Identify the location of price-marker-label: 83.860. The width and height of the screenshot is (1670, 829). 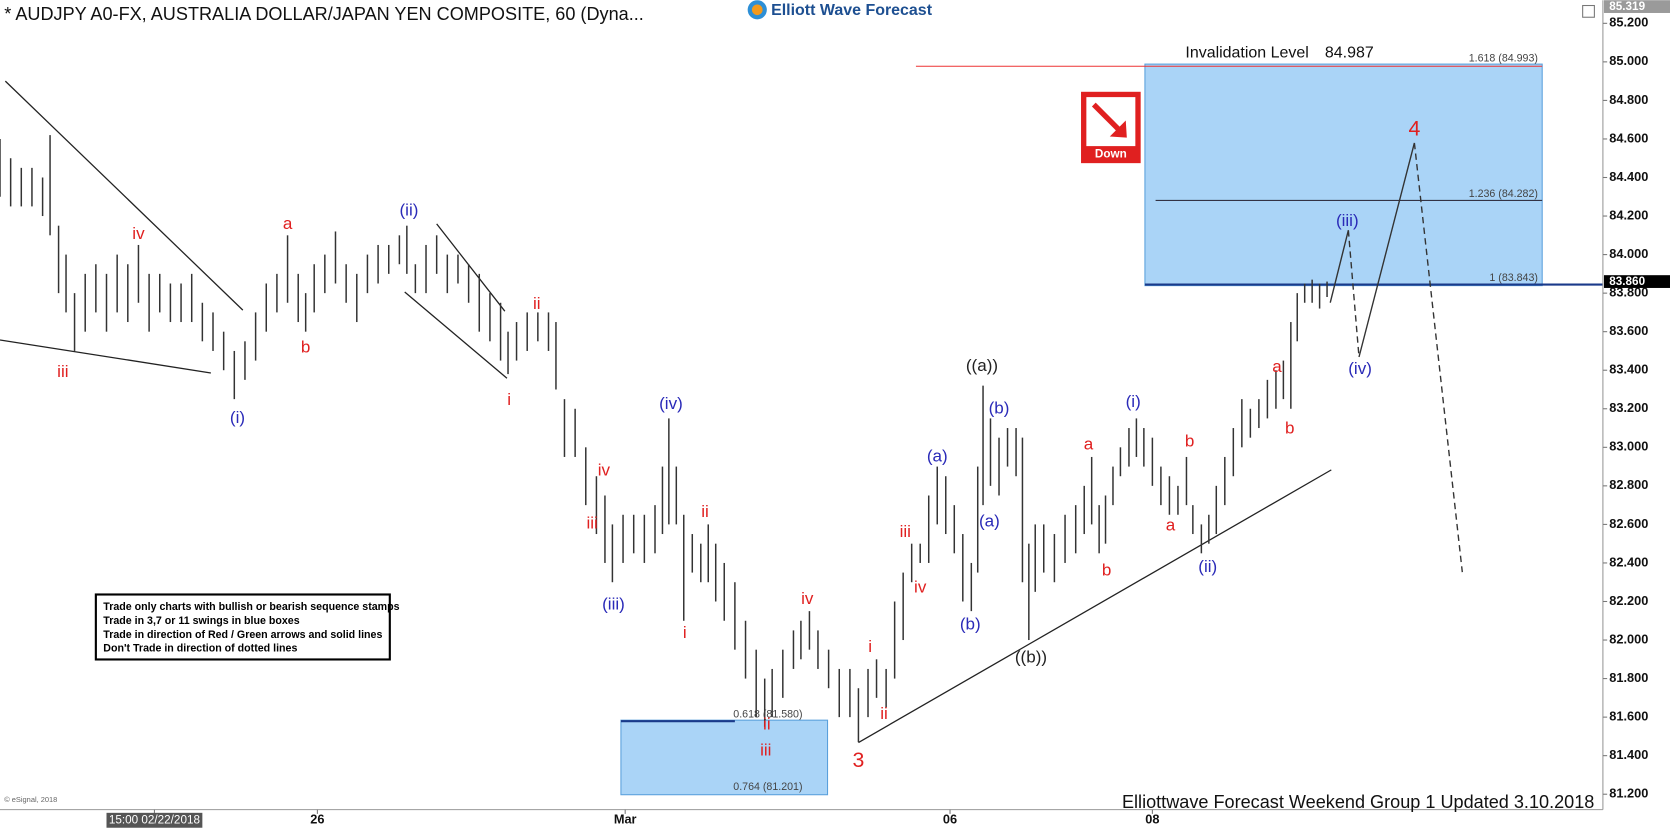
(1627, 281).